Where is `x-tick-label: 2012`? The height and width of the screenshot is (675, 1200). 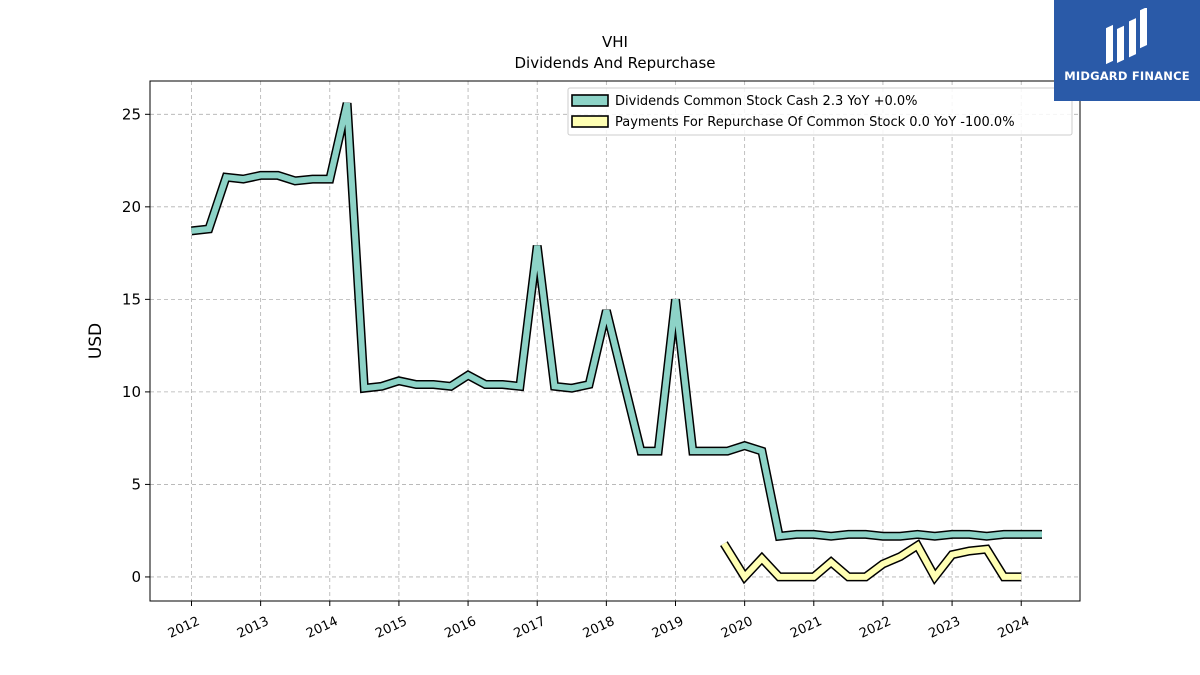
x-tick-label: 2012 is located at coordinates (184, 628).